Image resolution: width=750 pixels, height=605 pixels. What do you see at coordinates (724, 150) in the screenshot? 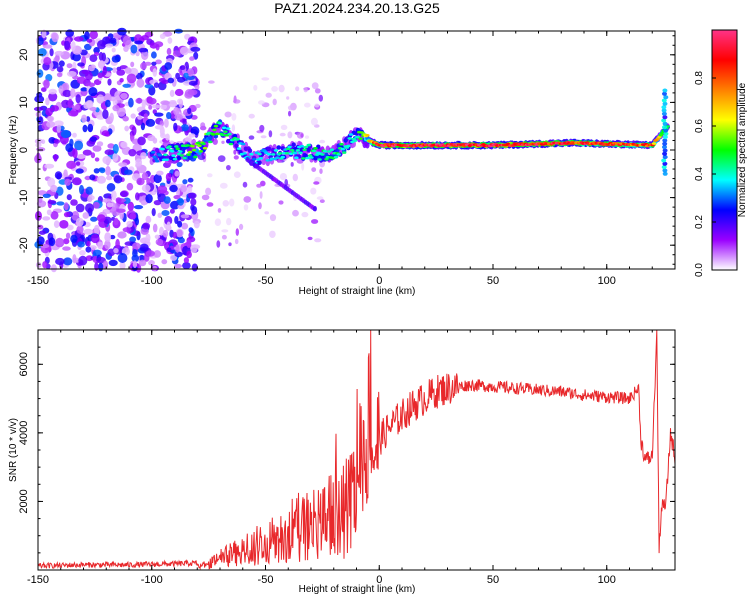
I see `colorbar-gradient` at bounding box center [724, 150].